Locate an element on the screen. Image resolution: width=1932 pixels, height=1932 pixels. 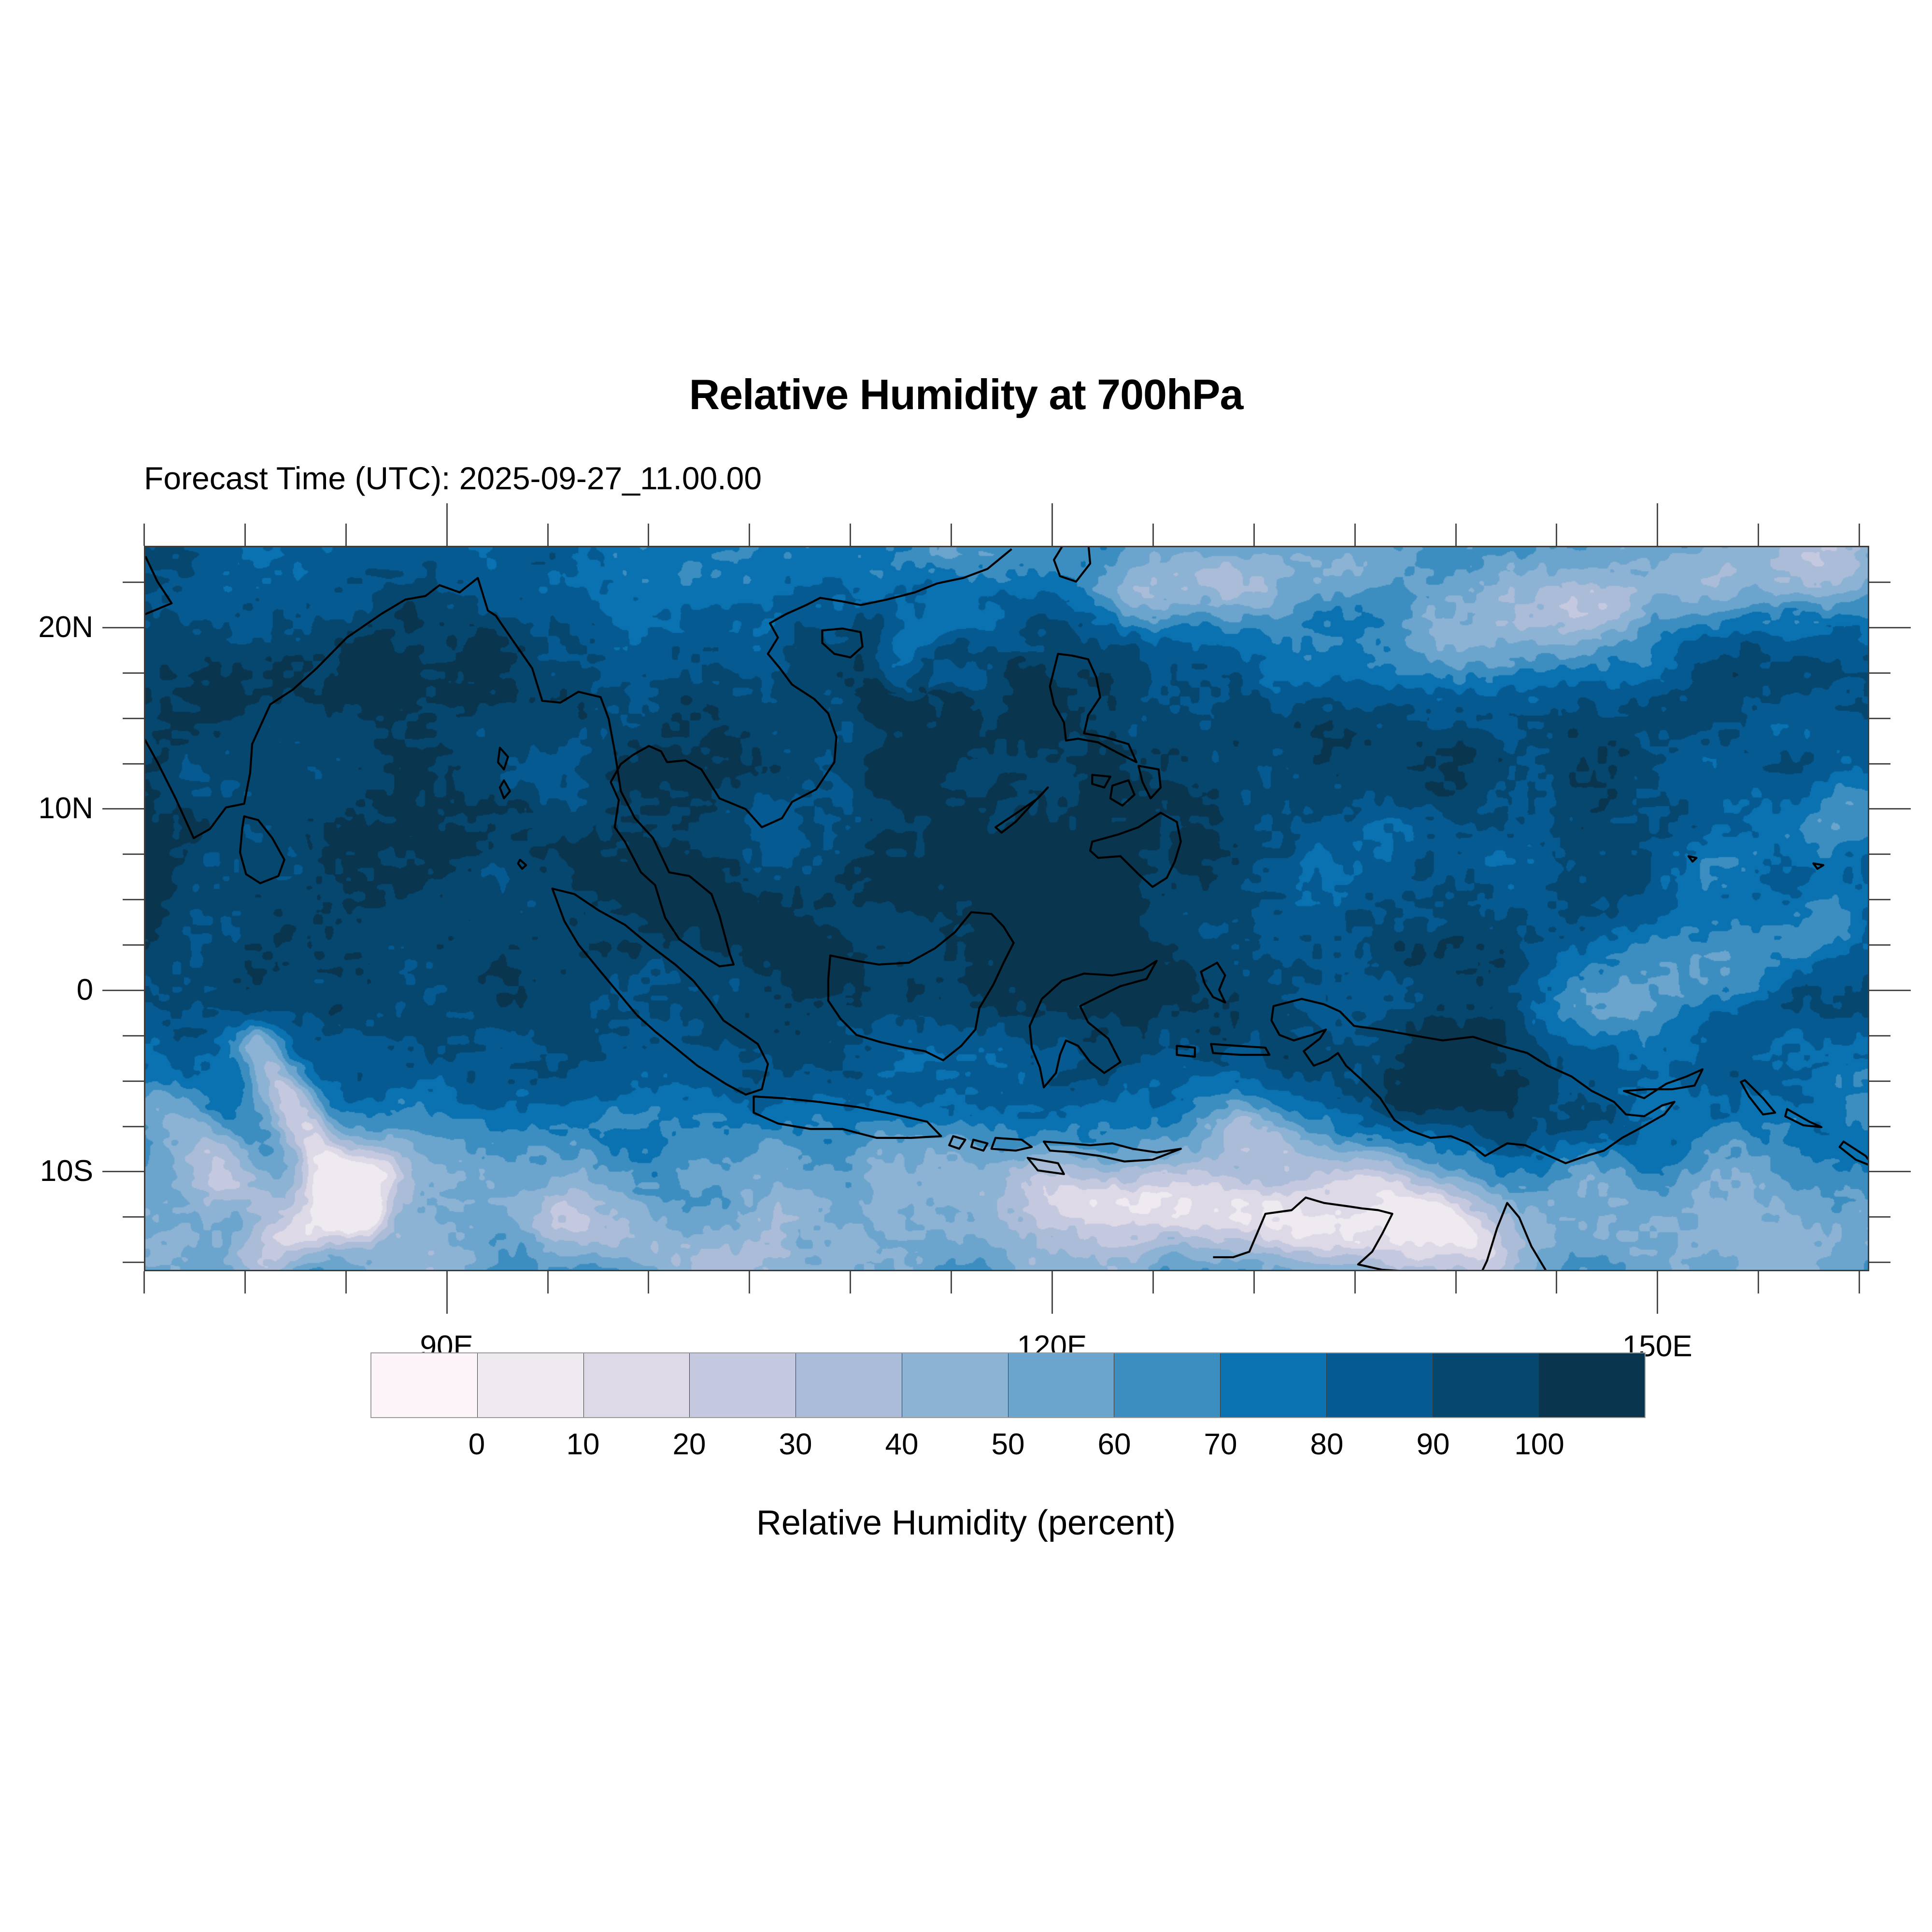
colorbar-tick-20: 20 is located at coordinates (689, 1444).